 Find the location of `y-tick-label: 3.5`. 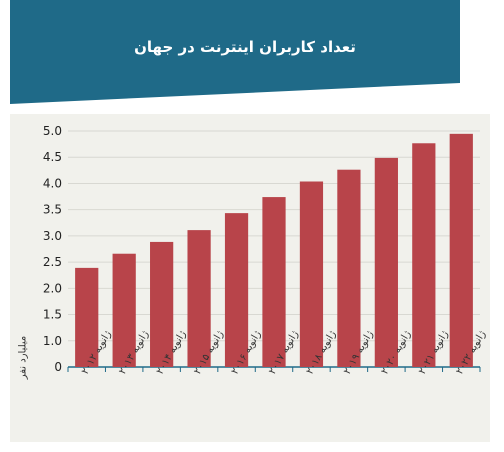

y-tick-label: 3.5 is located at coordinates (52, 210).